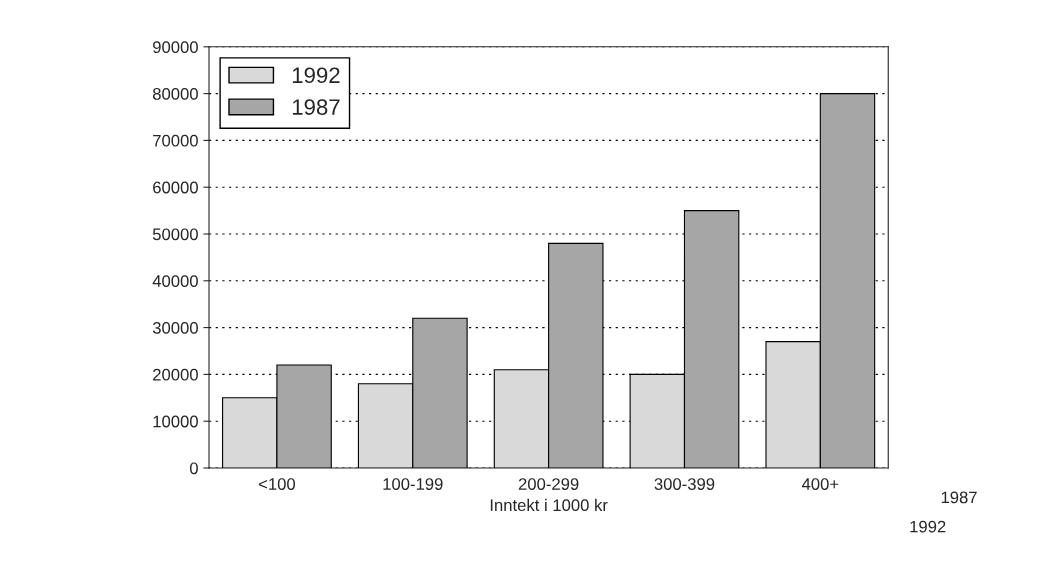 Image resolution: width=1045 pixels, height=585 pixels. Describe the element at coordinates (316, 75) in the screenshot. I see `legend-label: 1992` at that location.